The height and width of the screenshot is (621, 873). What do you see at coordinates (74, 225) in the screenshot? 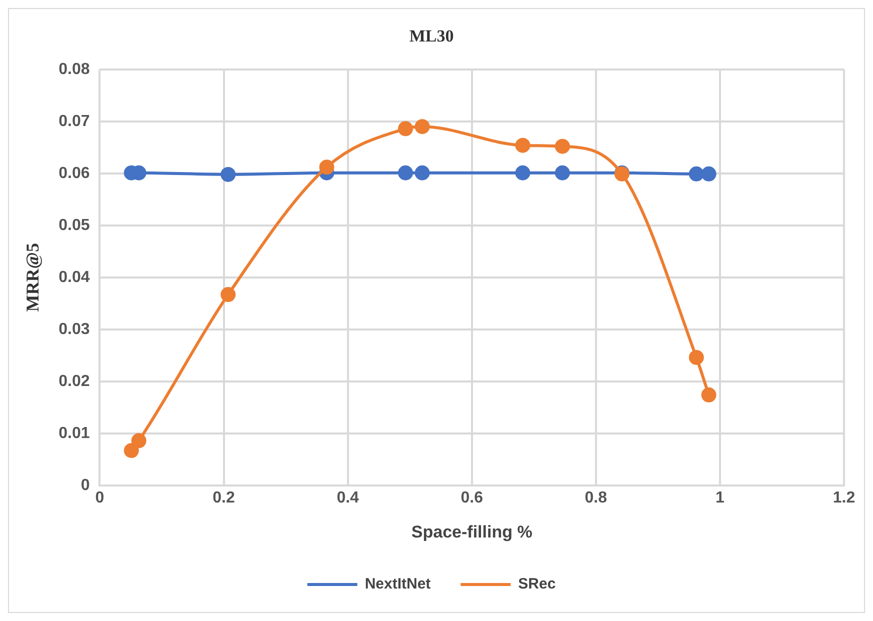
I see `y-tick-label: 0.05` at bounding box center [74, 225].